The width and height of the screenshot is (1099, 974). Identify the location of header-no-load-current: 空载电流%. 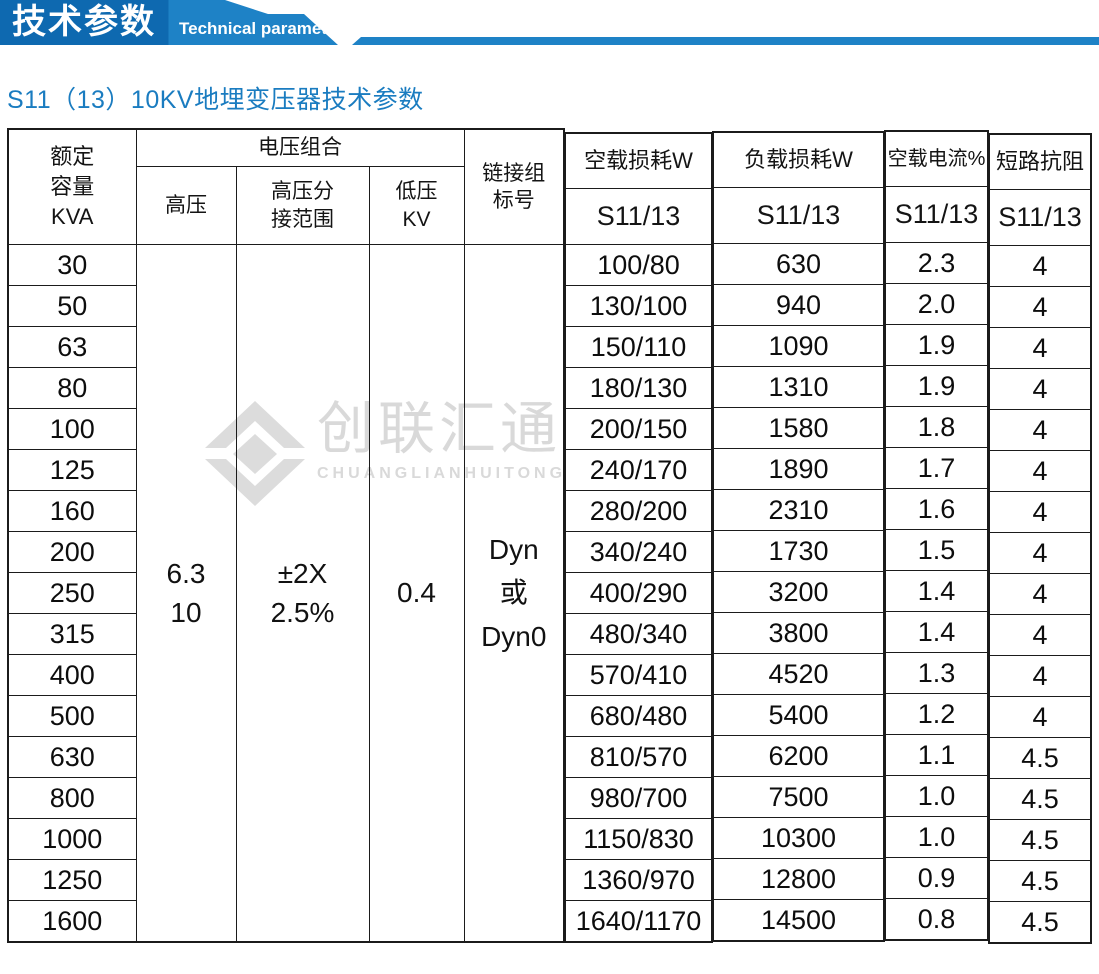
(936, 158).